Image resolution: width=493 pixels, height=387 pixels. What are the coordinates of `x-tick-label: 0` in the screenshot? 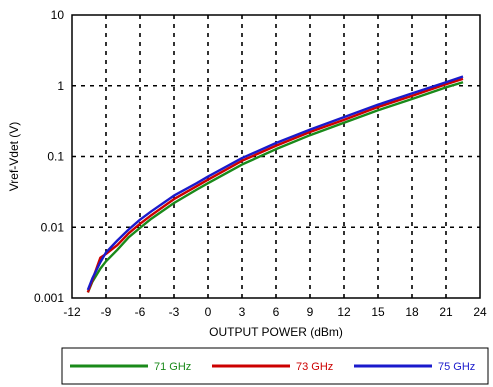 It's located at (208, 312).